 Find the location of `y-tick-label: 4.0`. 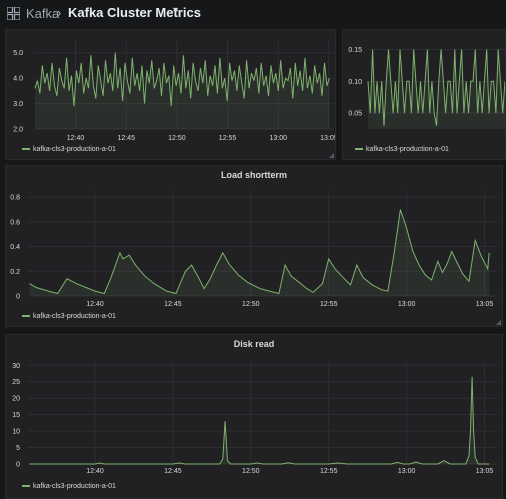

y-tick-label: 4.0 is located at coordinates (18, 79).